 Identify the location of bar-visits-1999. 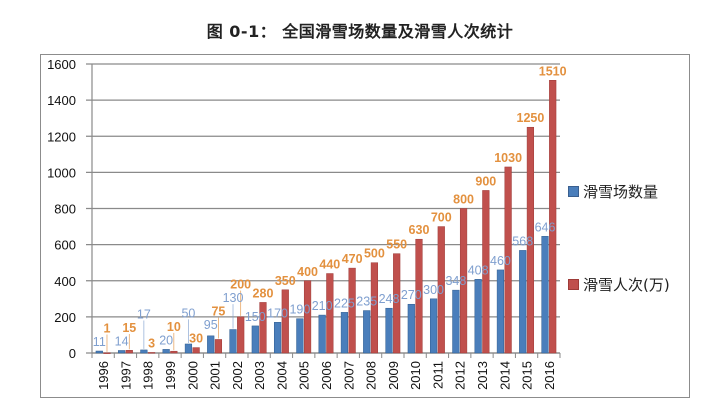
(174, 352).